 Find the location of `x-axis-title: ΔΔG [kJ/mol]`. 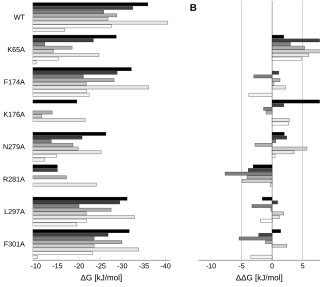

x-axis-title: ΔΔG [kJ/mol] is located at coordinates (259, 278).